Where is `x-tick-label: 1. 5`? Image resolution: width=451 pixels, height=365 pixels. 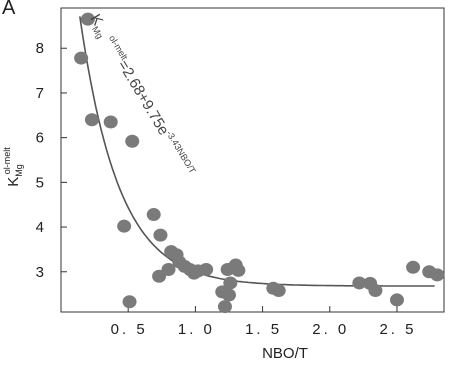 x-tick-label: 1. 5 is located at coordinates (263, 329).